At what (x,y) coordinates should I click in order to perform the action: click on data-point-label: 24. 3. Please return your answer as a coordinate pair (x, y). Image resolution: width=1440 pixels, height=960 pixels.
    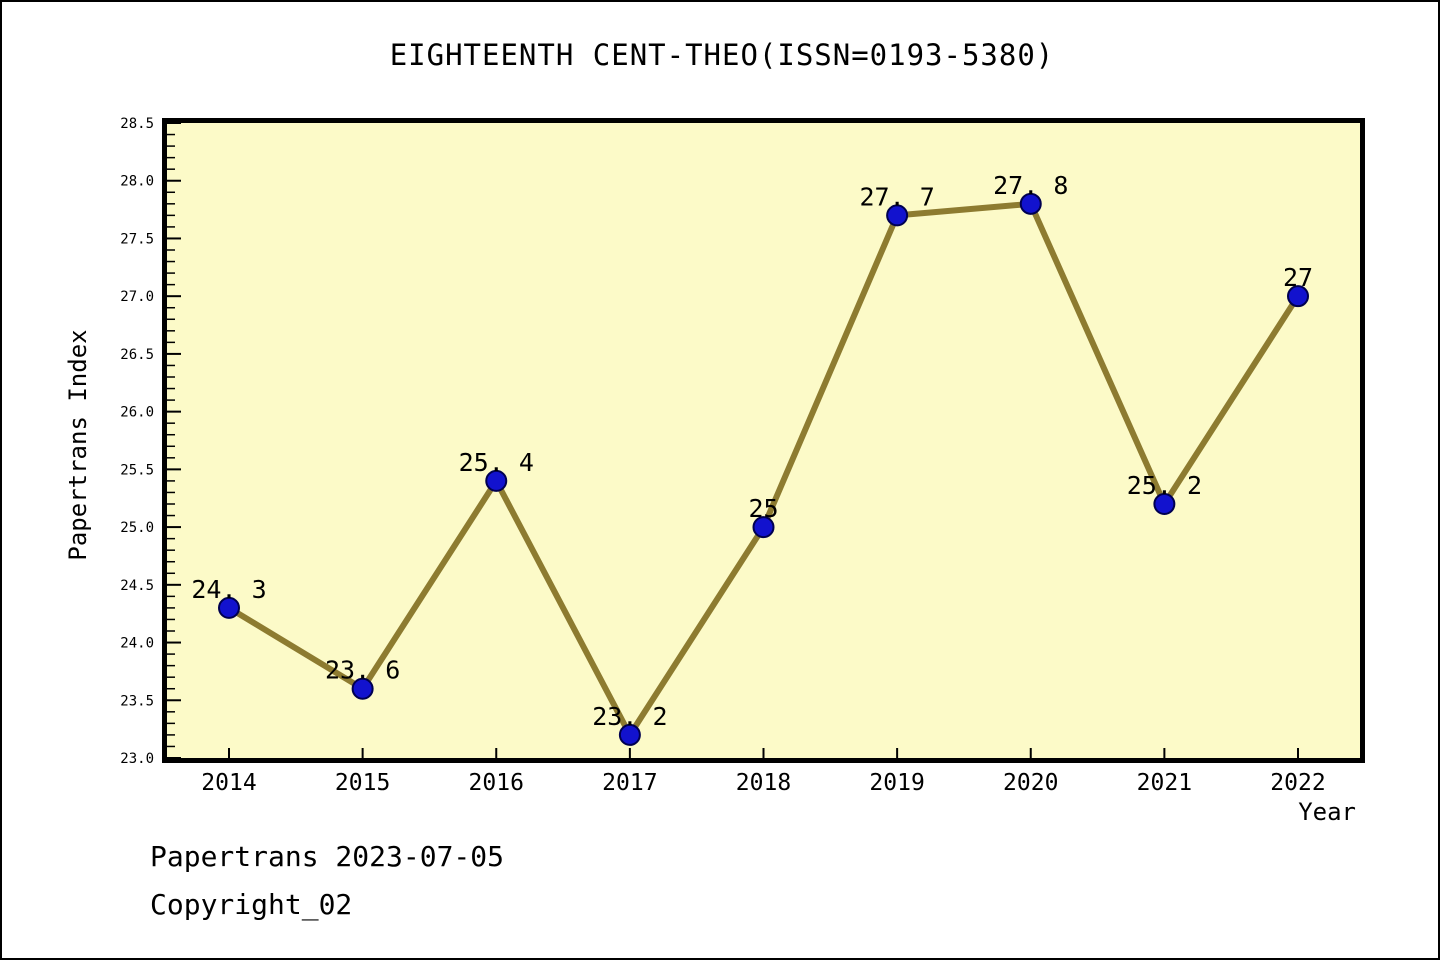
    Looking at the image, I should click on (228, 589).